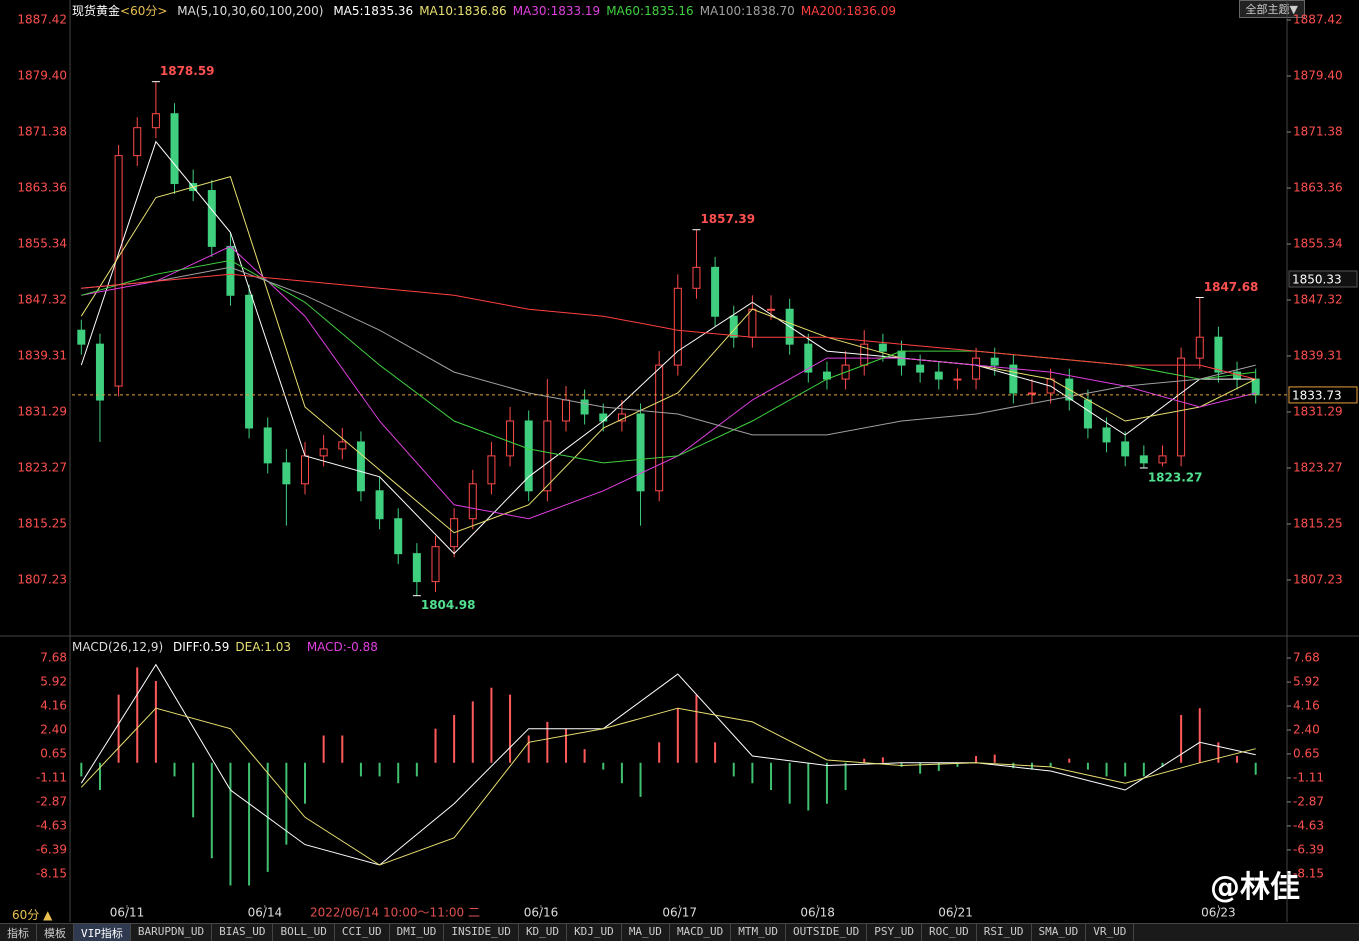 The height and width of the screenshot is (941, 1359). Describe the element at coordinates (1318, 76) in the screenshot. I see `y-tick-label: 1879.40` at that location.